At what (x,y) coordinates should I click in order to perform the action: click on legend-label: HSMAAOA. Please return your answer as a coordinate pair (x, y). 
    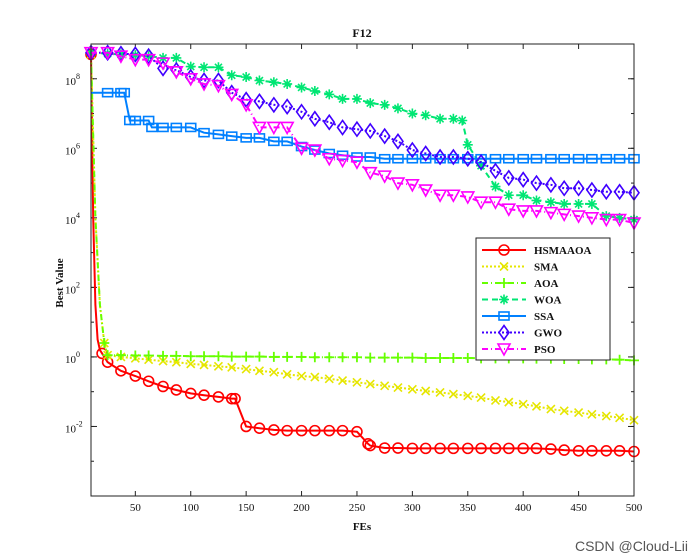
    Looking at the image, I should click on (563, 251).